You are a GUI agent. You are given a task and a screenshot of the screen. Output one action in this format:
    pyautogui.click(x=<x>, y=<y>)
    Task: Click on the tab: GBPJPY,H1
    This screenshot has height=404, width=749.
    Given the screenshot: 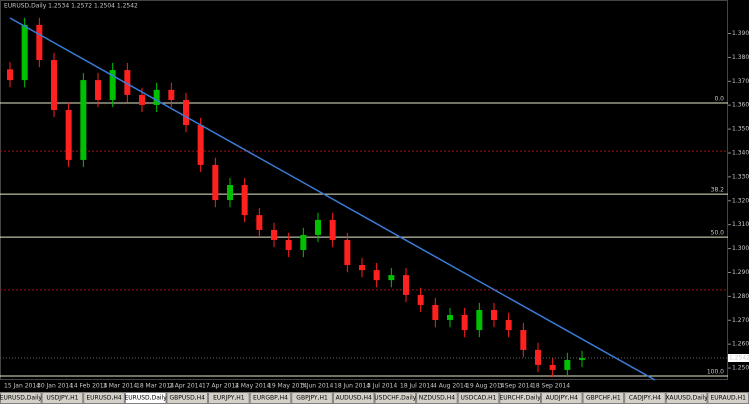 What is the action you would take?
    pyautogui.click(x=312, y=398)
    